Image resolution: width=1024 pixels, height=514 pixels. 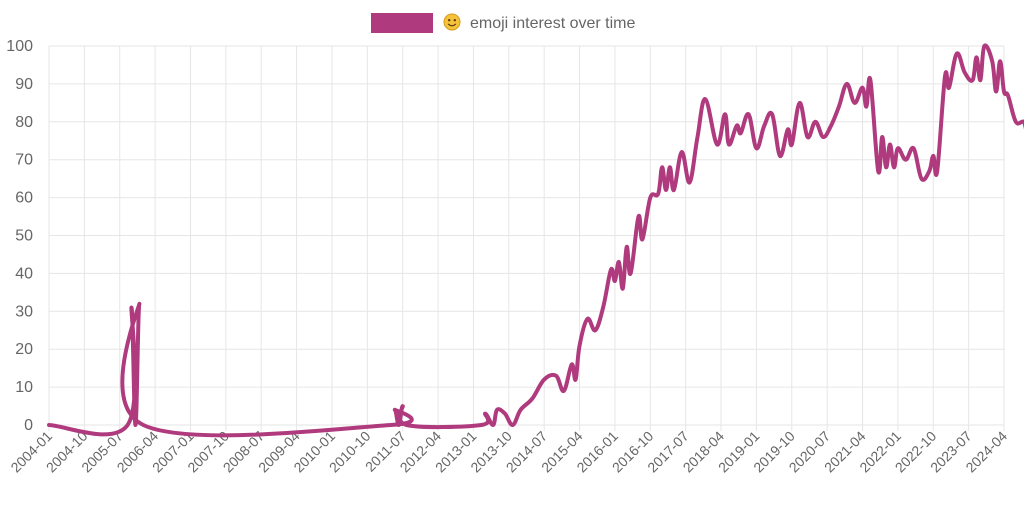 I want to click on legend: emoji interest over time, so click(x=503, y=23).